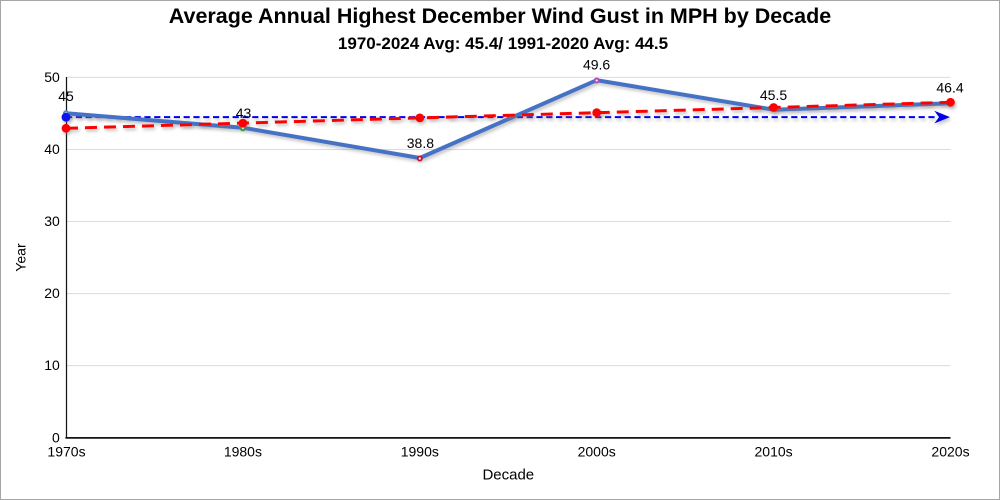 The height and width of the screenshot is (500, 1000). Describe the element at coordinates (52, 365) in the screenshot. I see `svg-text: 10` at that location.